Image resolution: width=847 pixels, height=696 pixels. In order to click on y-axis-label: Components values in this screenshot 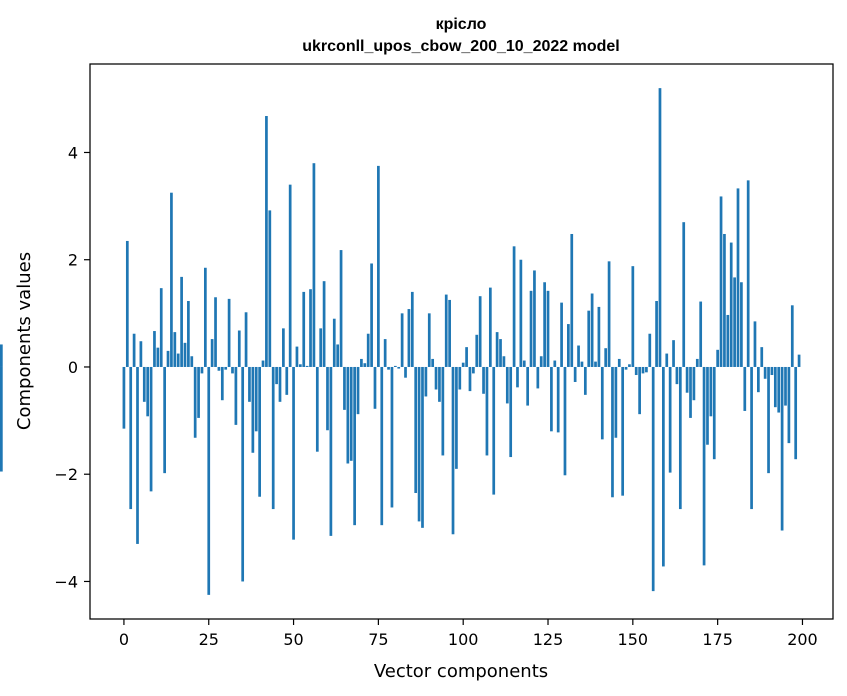, I will do `click(24, 341)`.